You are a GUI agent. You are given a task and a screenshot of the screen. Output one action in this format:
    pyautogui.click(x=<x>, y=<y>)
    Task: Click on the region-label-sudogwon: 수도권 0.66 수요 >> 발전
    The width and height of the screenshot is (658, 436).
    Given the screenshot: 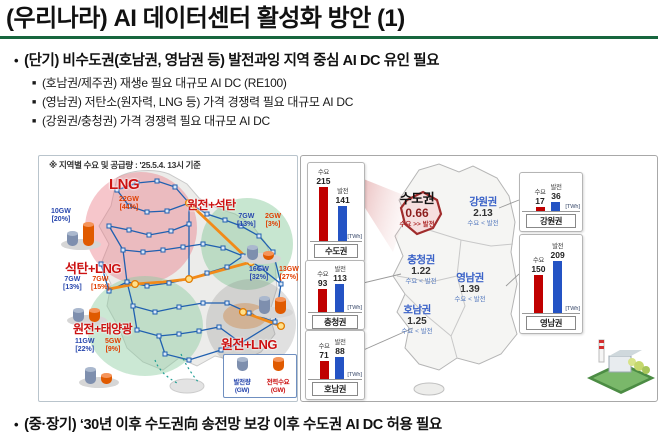 What is the action you would take?
    pyautogui.click(x=417, y=209)
    